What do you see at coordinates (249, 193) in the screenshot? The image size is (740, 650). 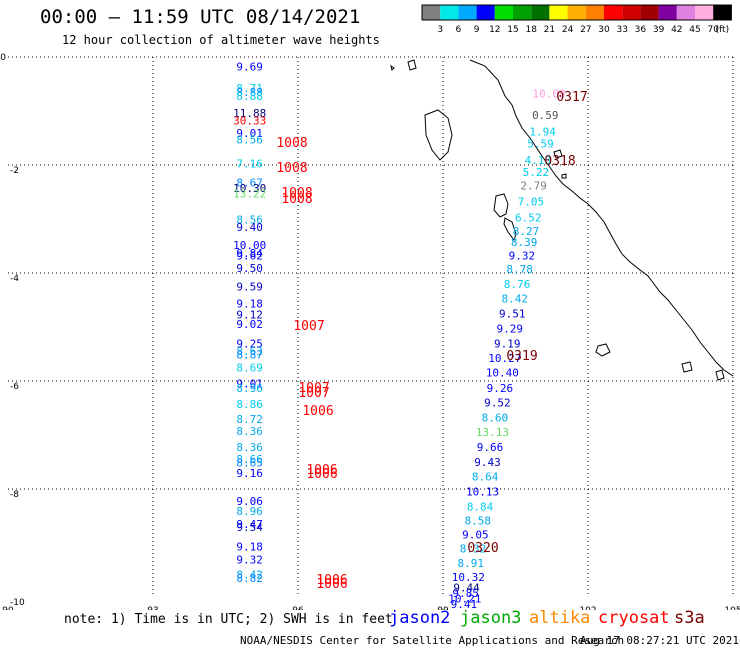 I see `wave-height-value: 13.22` at bounding box center [249, 193].